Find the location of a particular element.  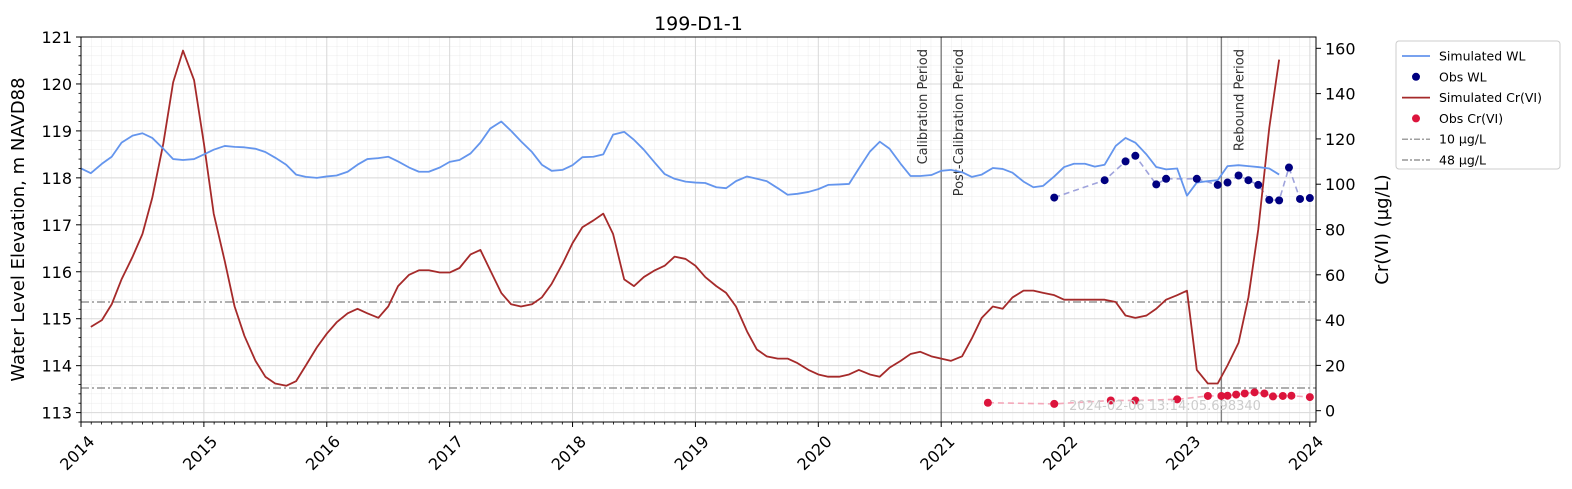

y2-tick-label: 120 is located at coordinates (1340, 139).